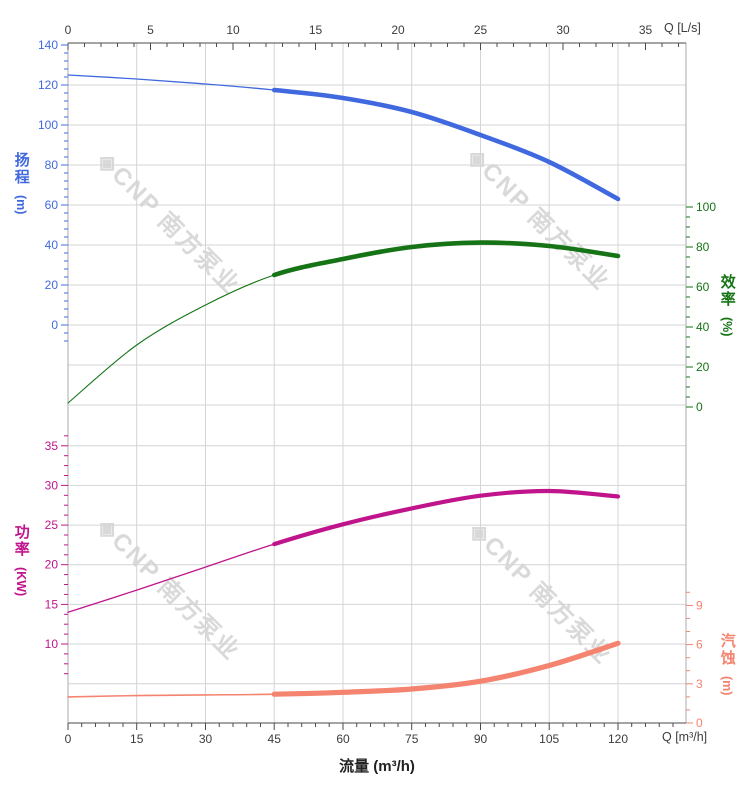 This screenshot has width=752, height=797. I want to click on npsh-axis-unit: (m), so click(726, 686).